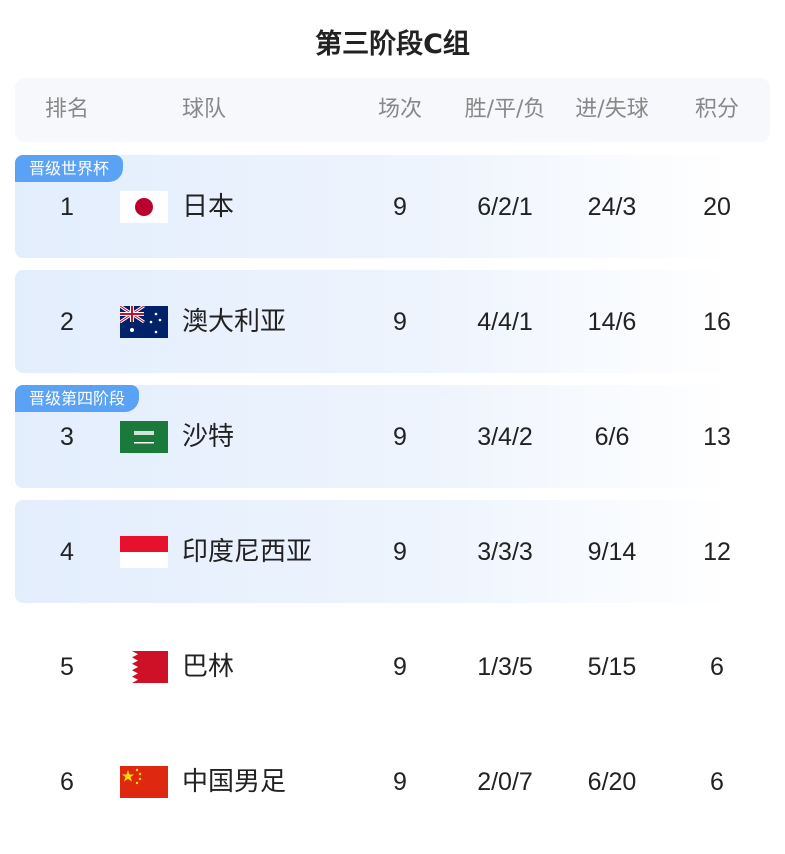 The width and height of the screenshot is (785, 854). What do you see at coordinates (208, 666) in the screenshot?
I see `team-name: 巴林` at bounding box center [208, 666].